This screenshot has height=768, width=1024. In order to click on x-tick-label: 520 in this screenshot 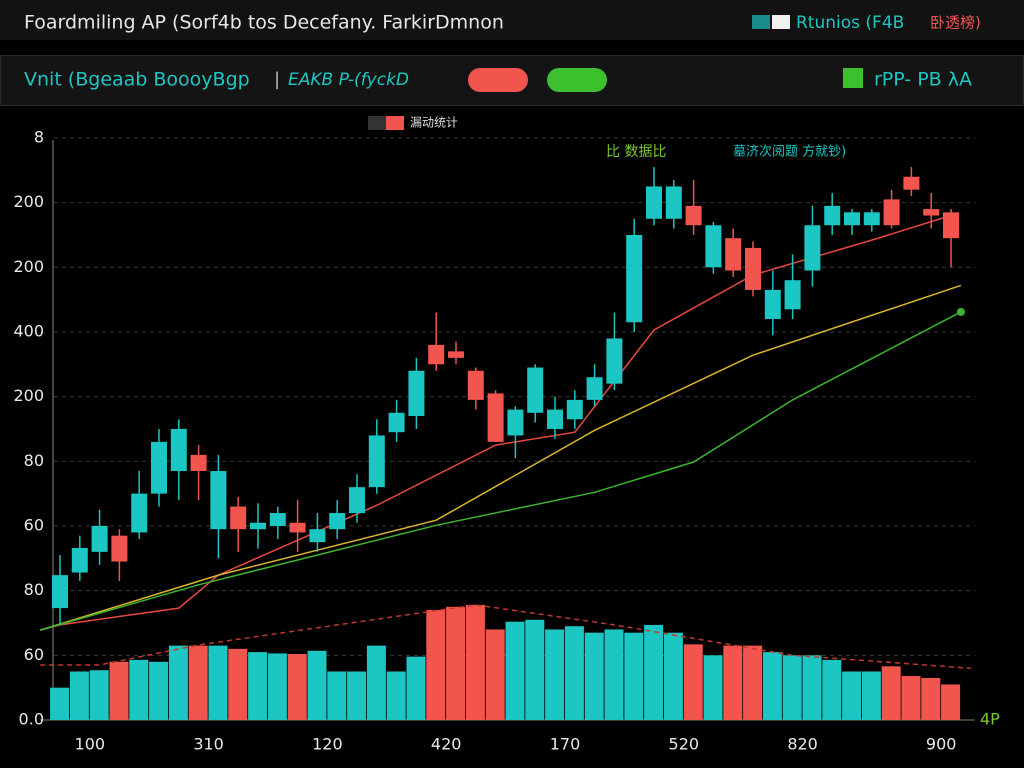, I will do `click(684, 744)`.